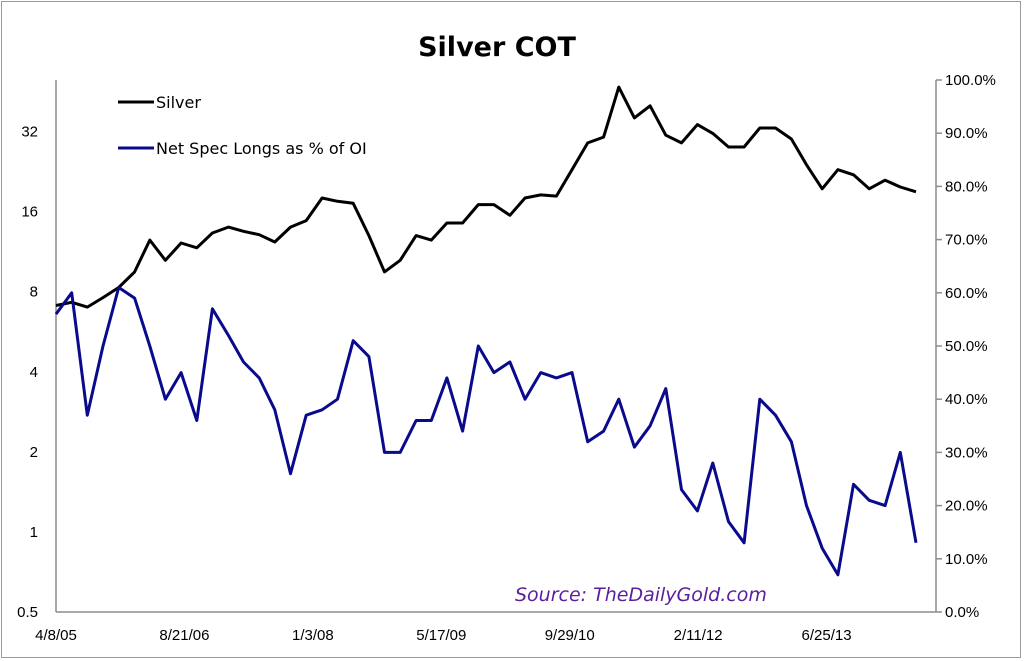 The image size is (1024, 661). Describe the element at coordinates (242, 125) in the screenshot. I see `legend: Silver Net Spec Longs as % of OI` at that location.